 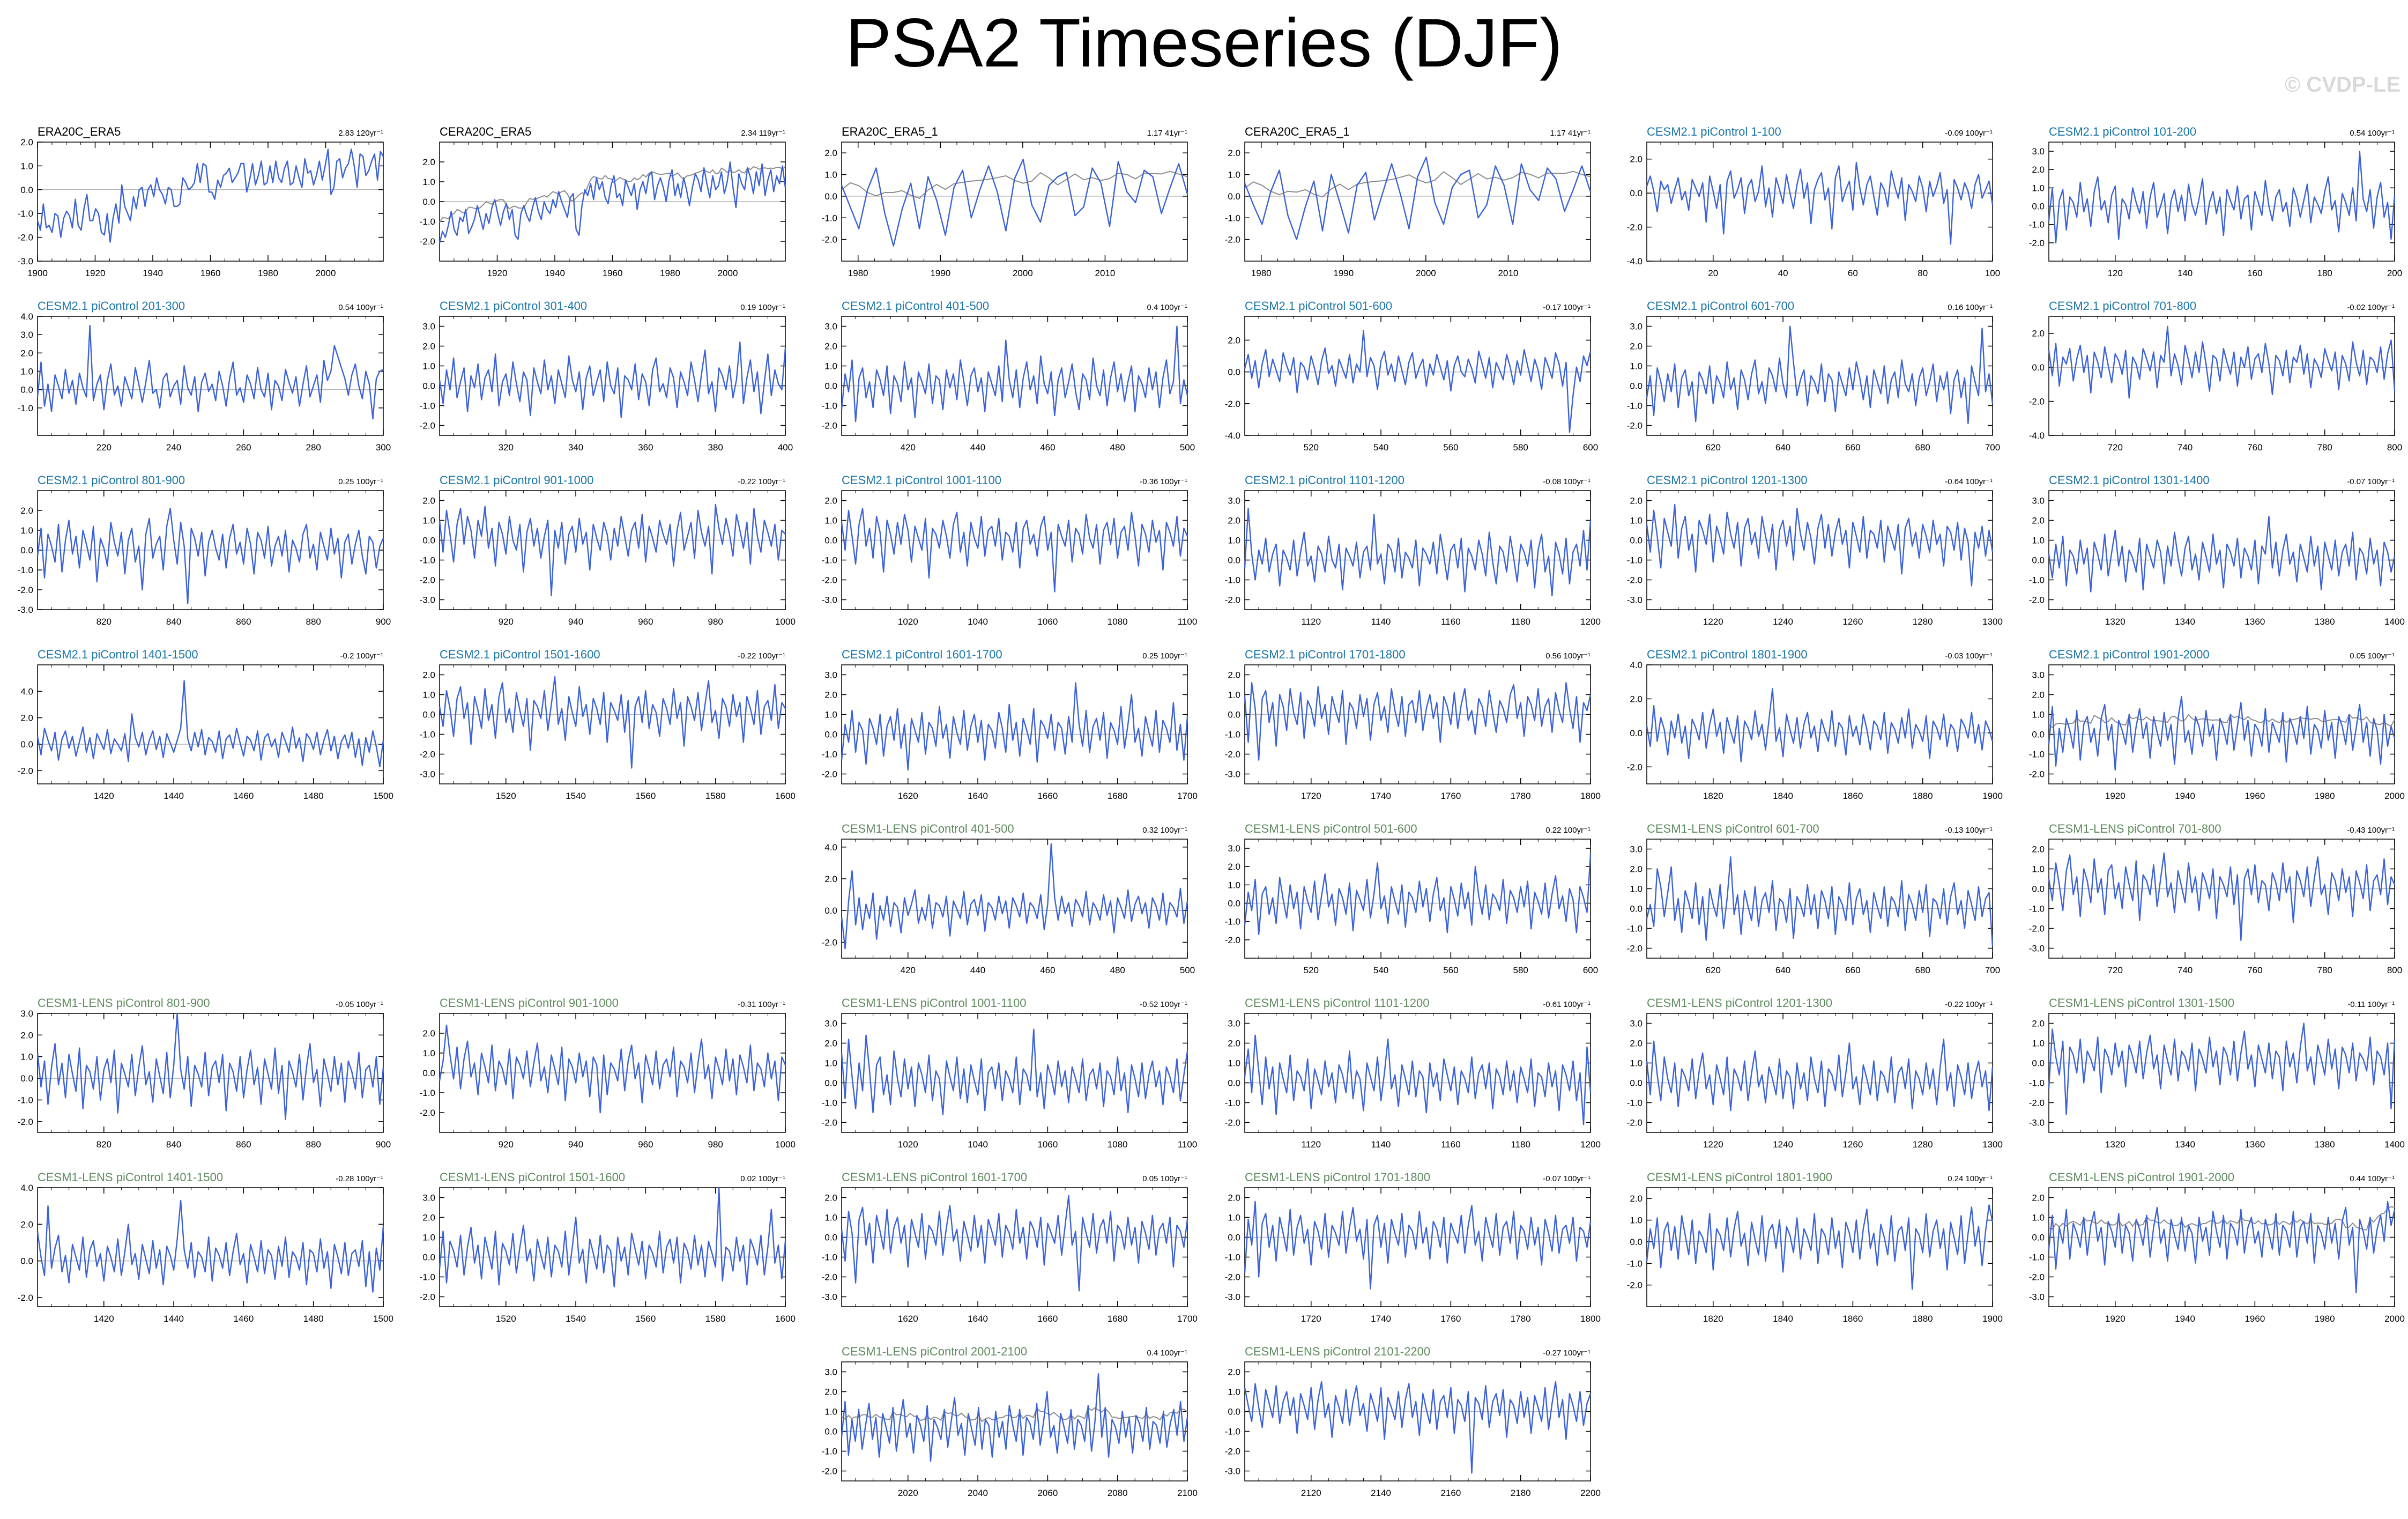 What do you see at coordinates (1343, 273) in the screenshot?
I see `x-tick-label: 1990` at bounding box center [1343, 273].